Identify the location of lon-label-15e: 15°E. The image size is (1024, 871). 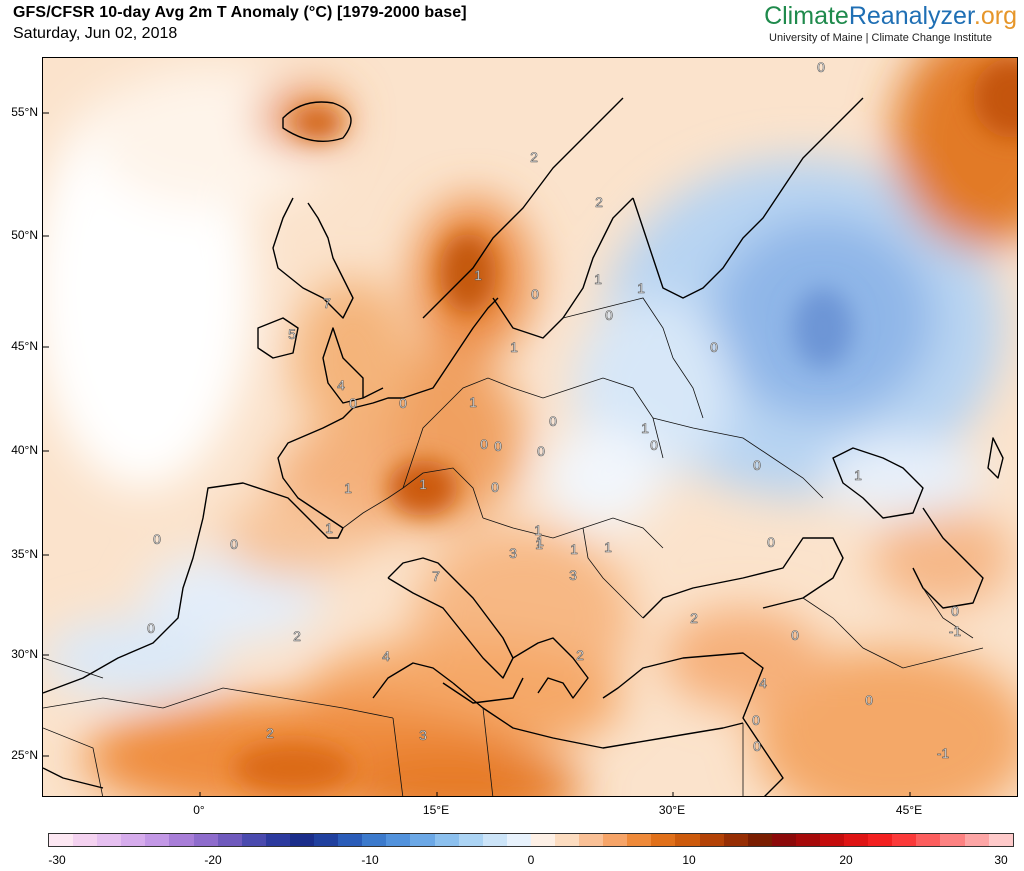
(436, 810).